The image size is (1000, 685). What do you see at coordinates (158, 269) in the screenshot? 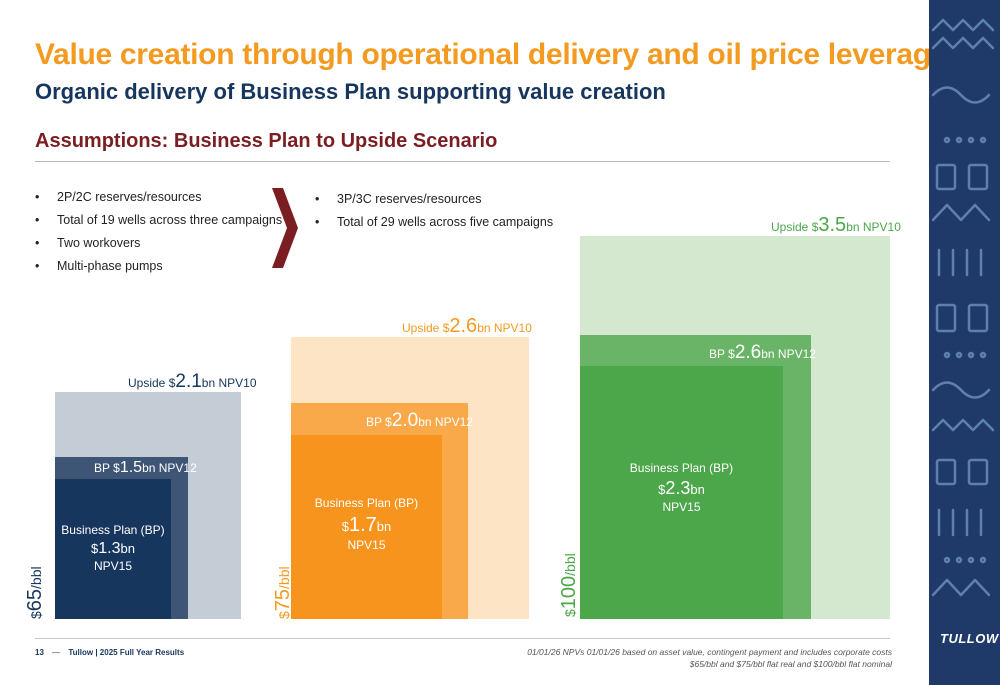
I see `list-item: Multi-phase pumps` at bounding box center [158, 269].